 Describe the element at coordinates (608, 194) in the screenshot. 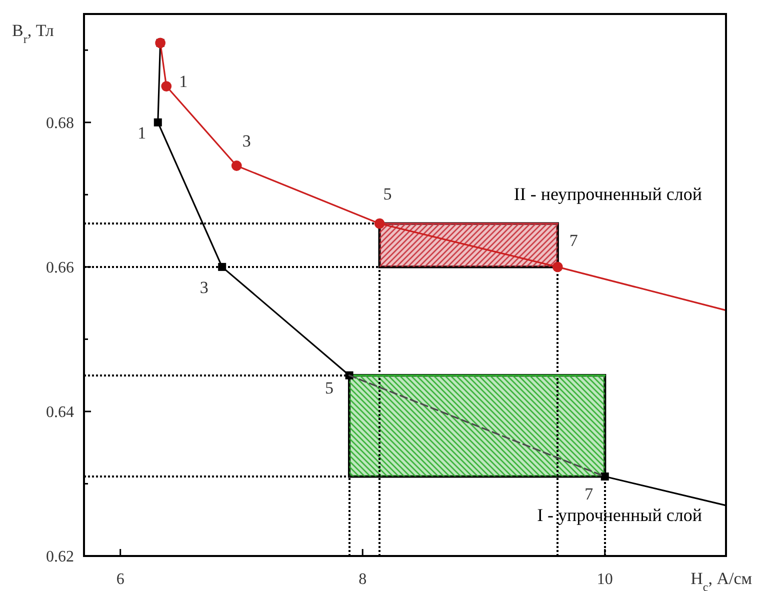

I see `text: II - неупрочненный слой` at that location.